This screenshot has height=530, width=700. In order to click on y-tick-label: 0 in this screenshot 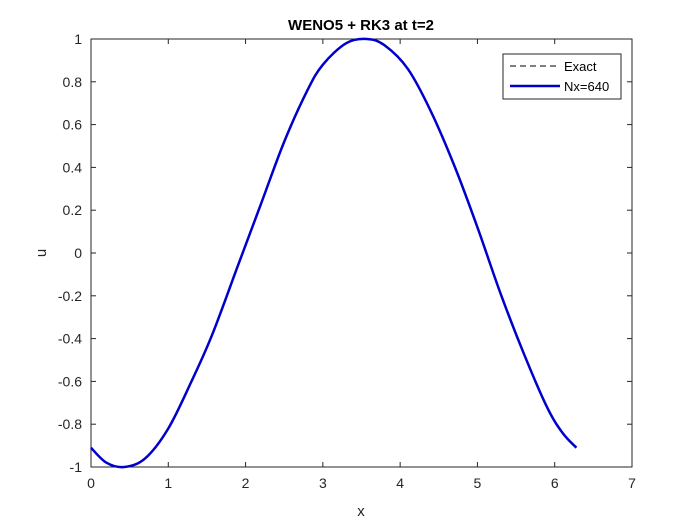, I will do `click(78, 253)`.